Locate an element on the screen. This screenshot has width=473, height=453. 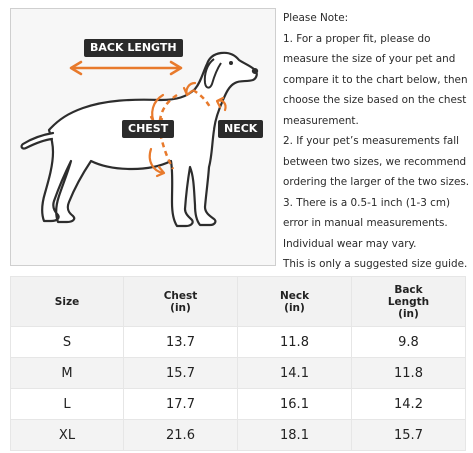
cell-neck: 18.1 is located at coordinates (294, 435).